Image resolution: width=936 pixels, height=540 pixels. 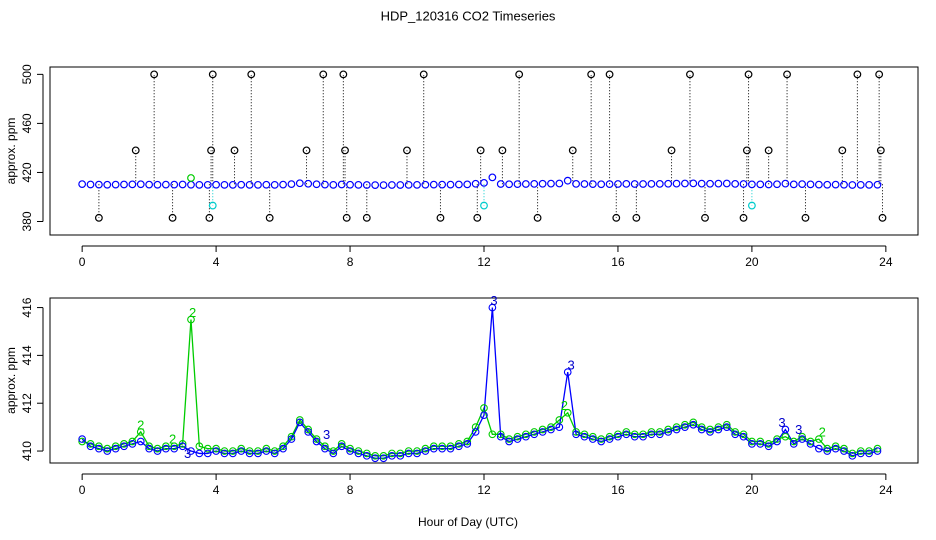 I want to click on x-tick-label: 24, so click(x=886, y=490).